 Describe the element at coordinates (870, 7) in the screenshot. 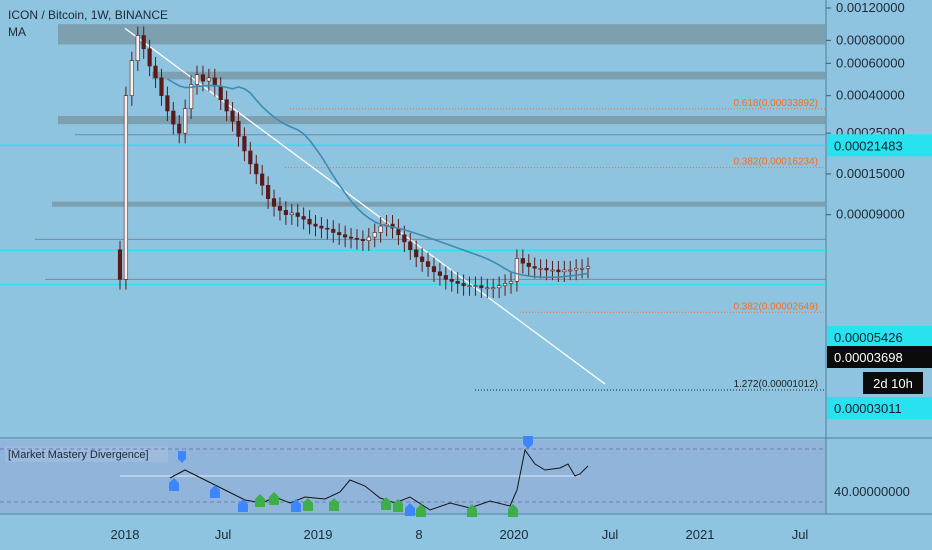

I see `price-tick-label: 0.00120000` at that location.